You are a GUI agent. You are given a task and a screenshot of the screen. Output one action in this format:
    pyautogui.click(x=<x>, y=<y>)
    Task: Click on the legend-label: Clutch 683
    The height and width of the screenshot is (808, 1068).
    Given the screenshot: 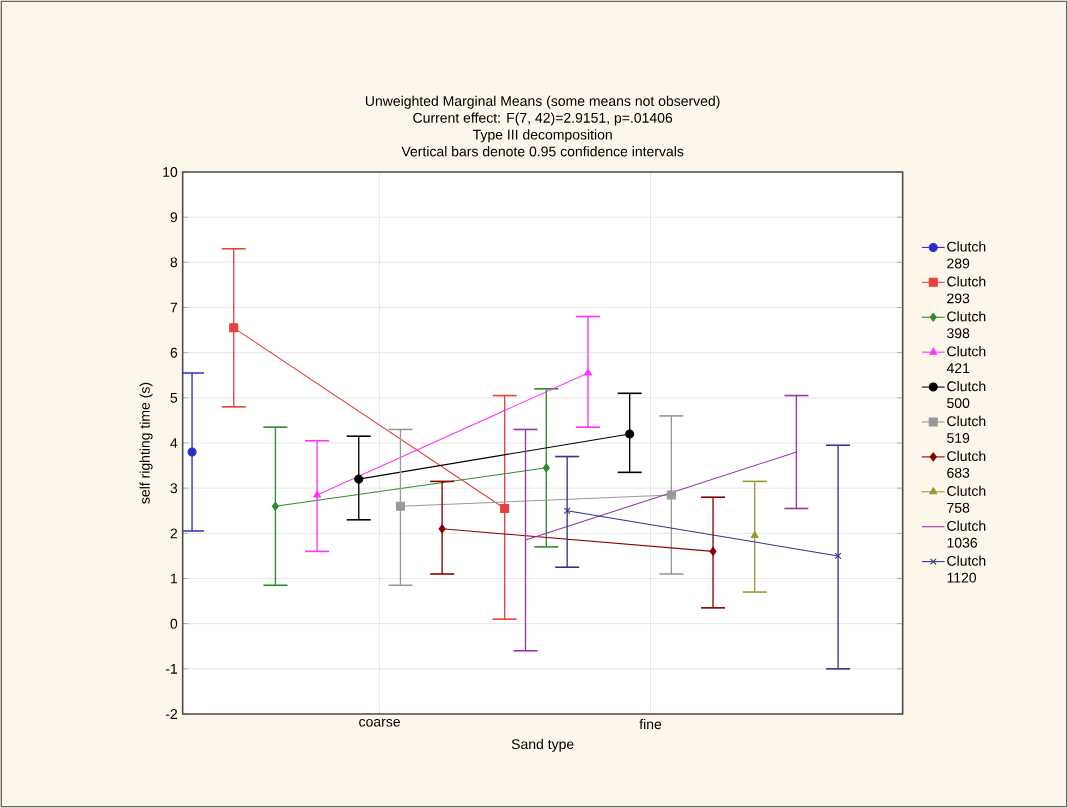 What is the action you would take?
    pyautogui.click(x=966, y=464)
    